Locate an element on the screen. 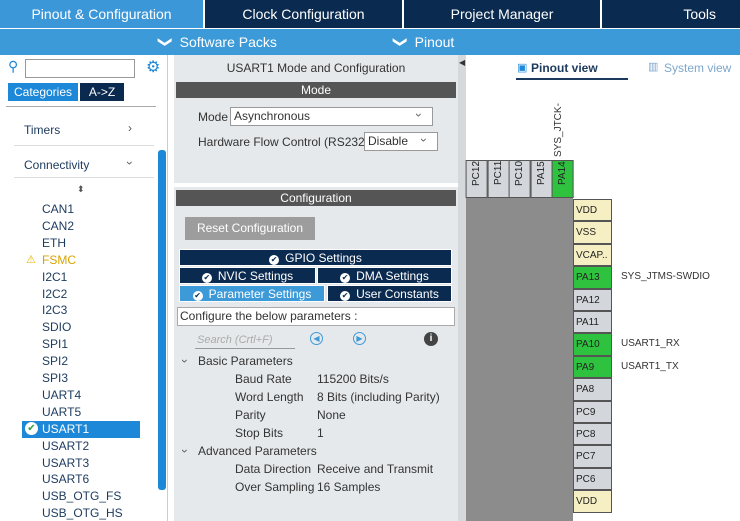 Image resolution: width=740 pixels, height=521 pixels. pin: PA10 is located at coordinates (592, 344).